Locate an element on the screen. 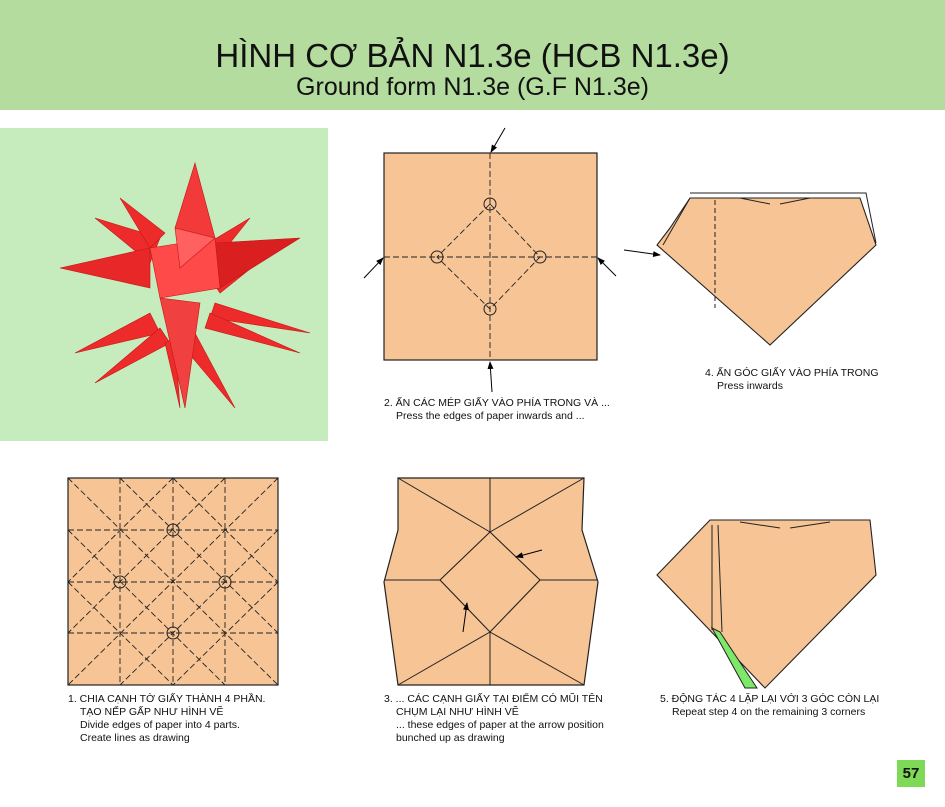  page-title: HÌNH CƠ BẢN N1.3e (HCB N1.3e) is located at coordinates (472, 55).